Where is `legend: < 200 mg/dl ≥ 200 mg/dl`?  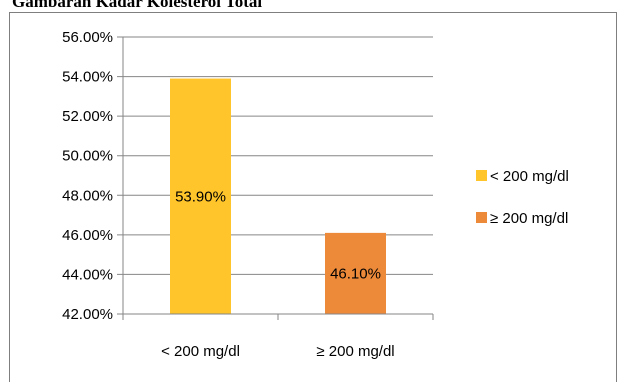
legend: < 200 mg/dl ≥ 200 mg/dl is located at coordinates (522, 197).